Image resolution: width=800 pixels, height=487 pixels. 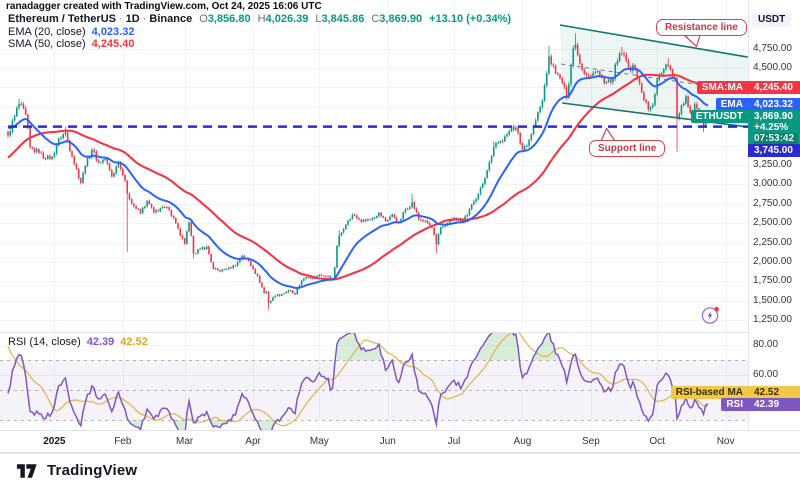 What do you see at coordinates (62, 19) in the screenshot?
I see `symbol-title: Ethereum / TetherUS` at bounding box center [62, 19].